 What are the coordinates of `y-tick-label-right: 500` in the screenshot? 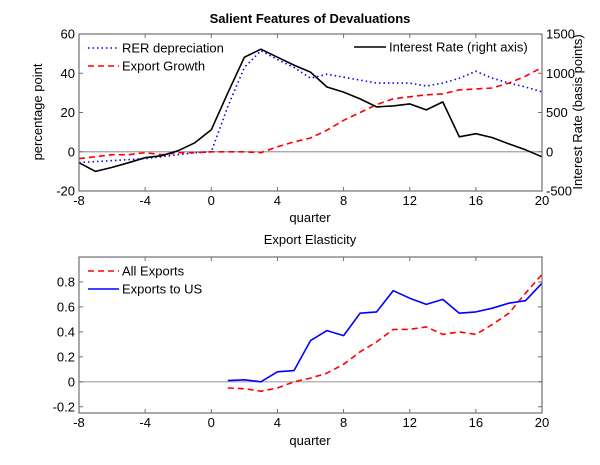 It's located at (557, 112).